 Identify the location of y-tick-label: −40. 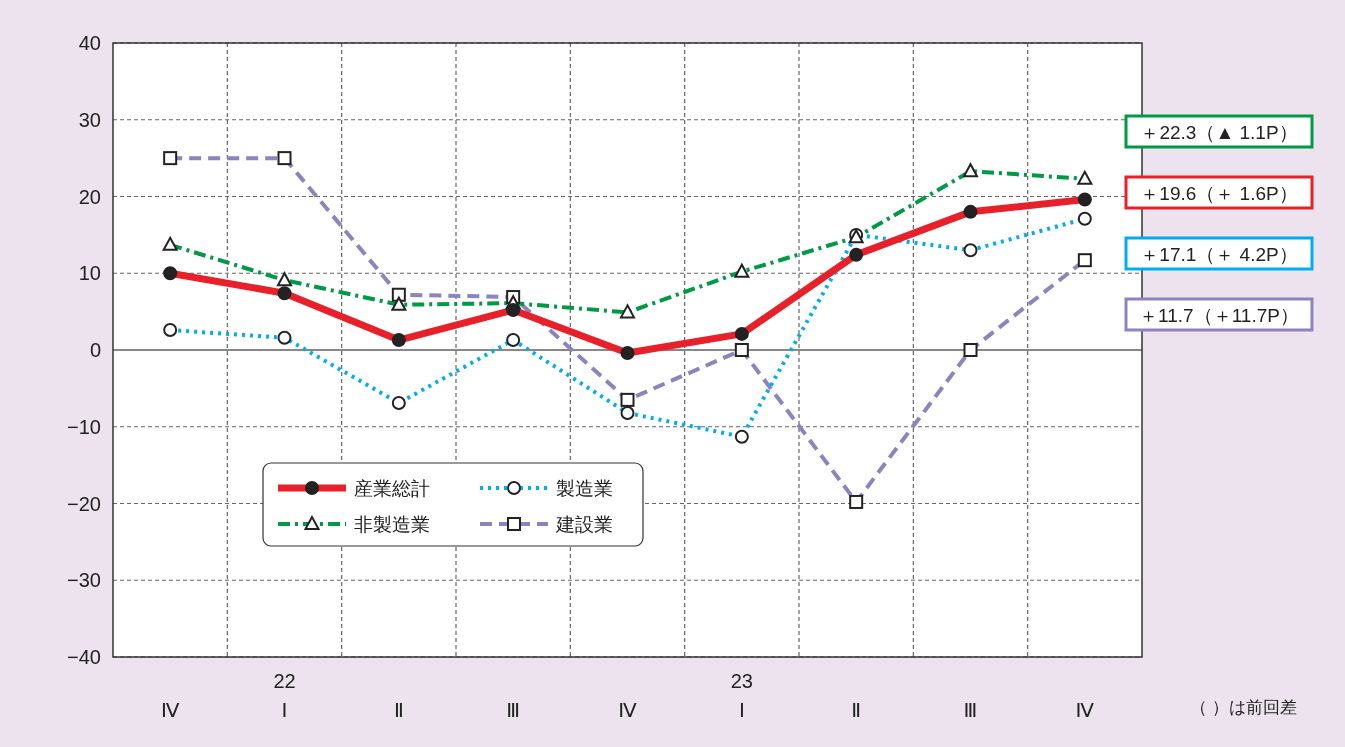
(84, 657).